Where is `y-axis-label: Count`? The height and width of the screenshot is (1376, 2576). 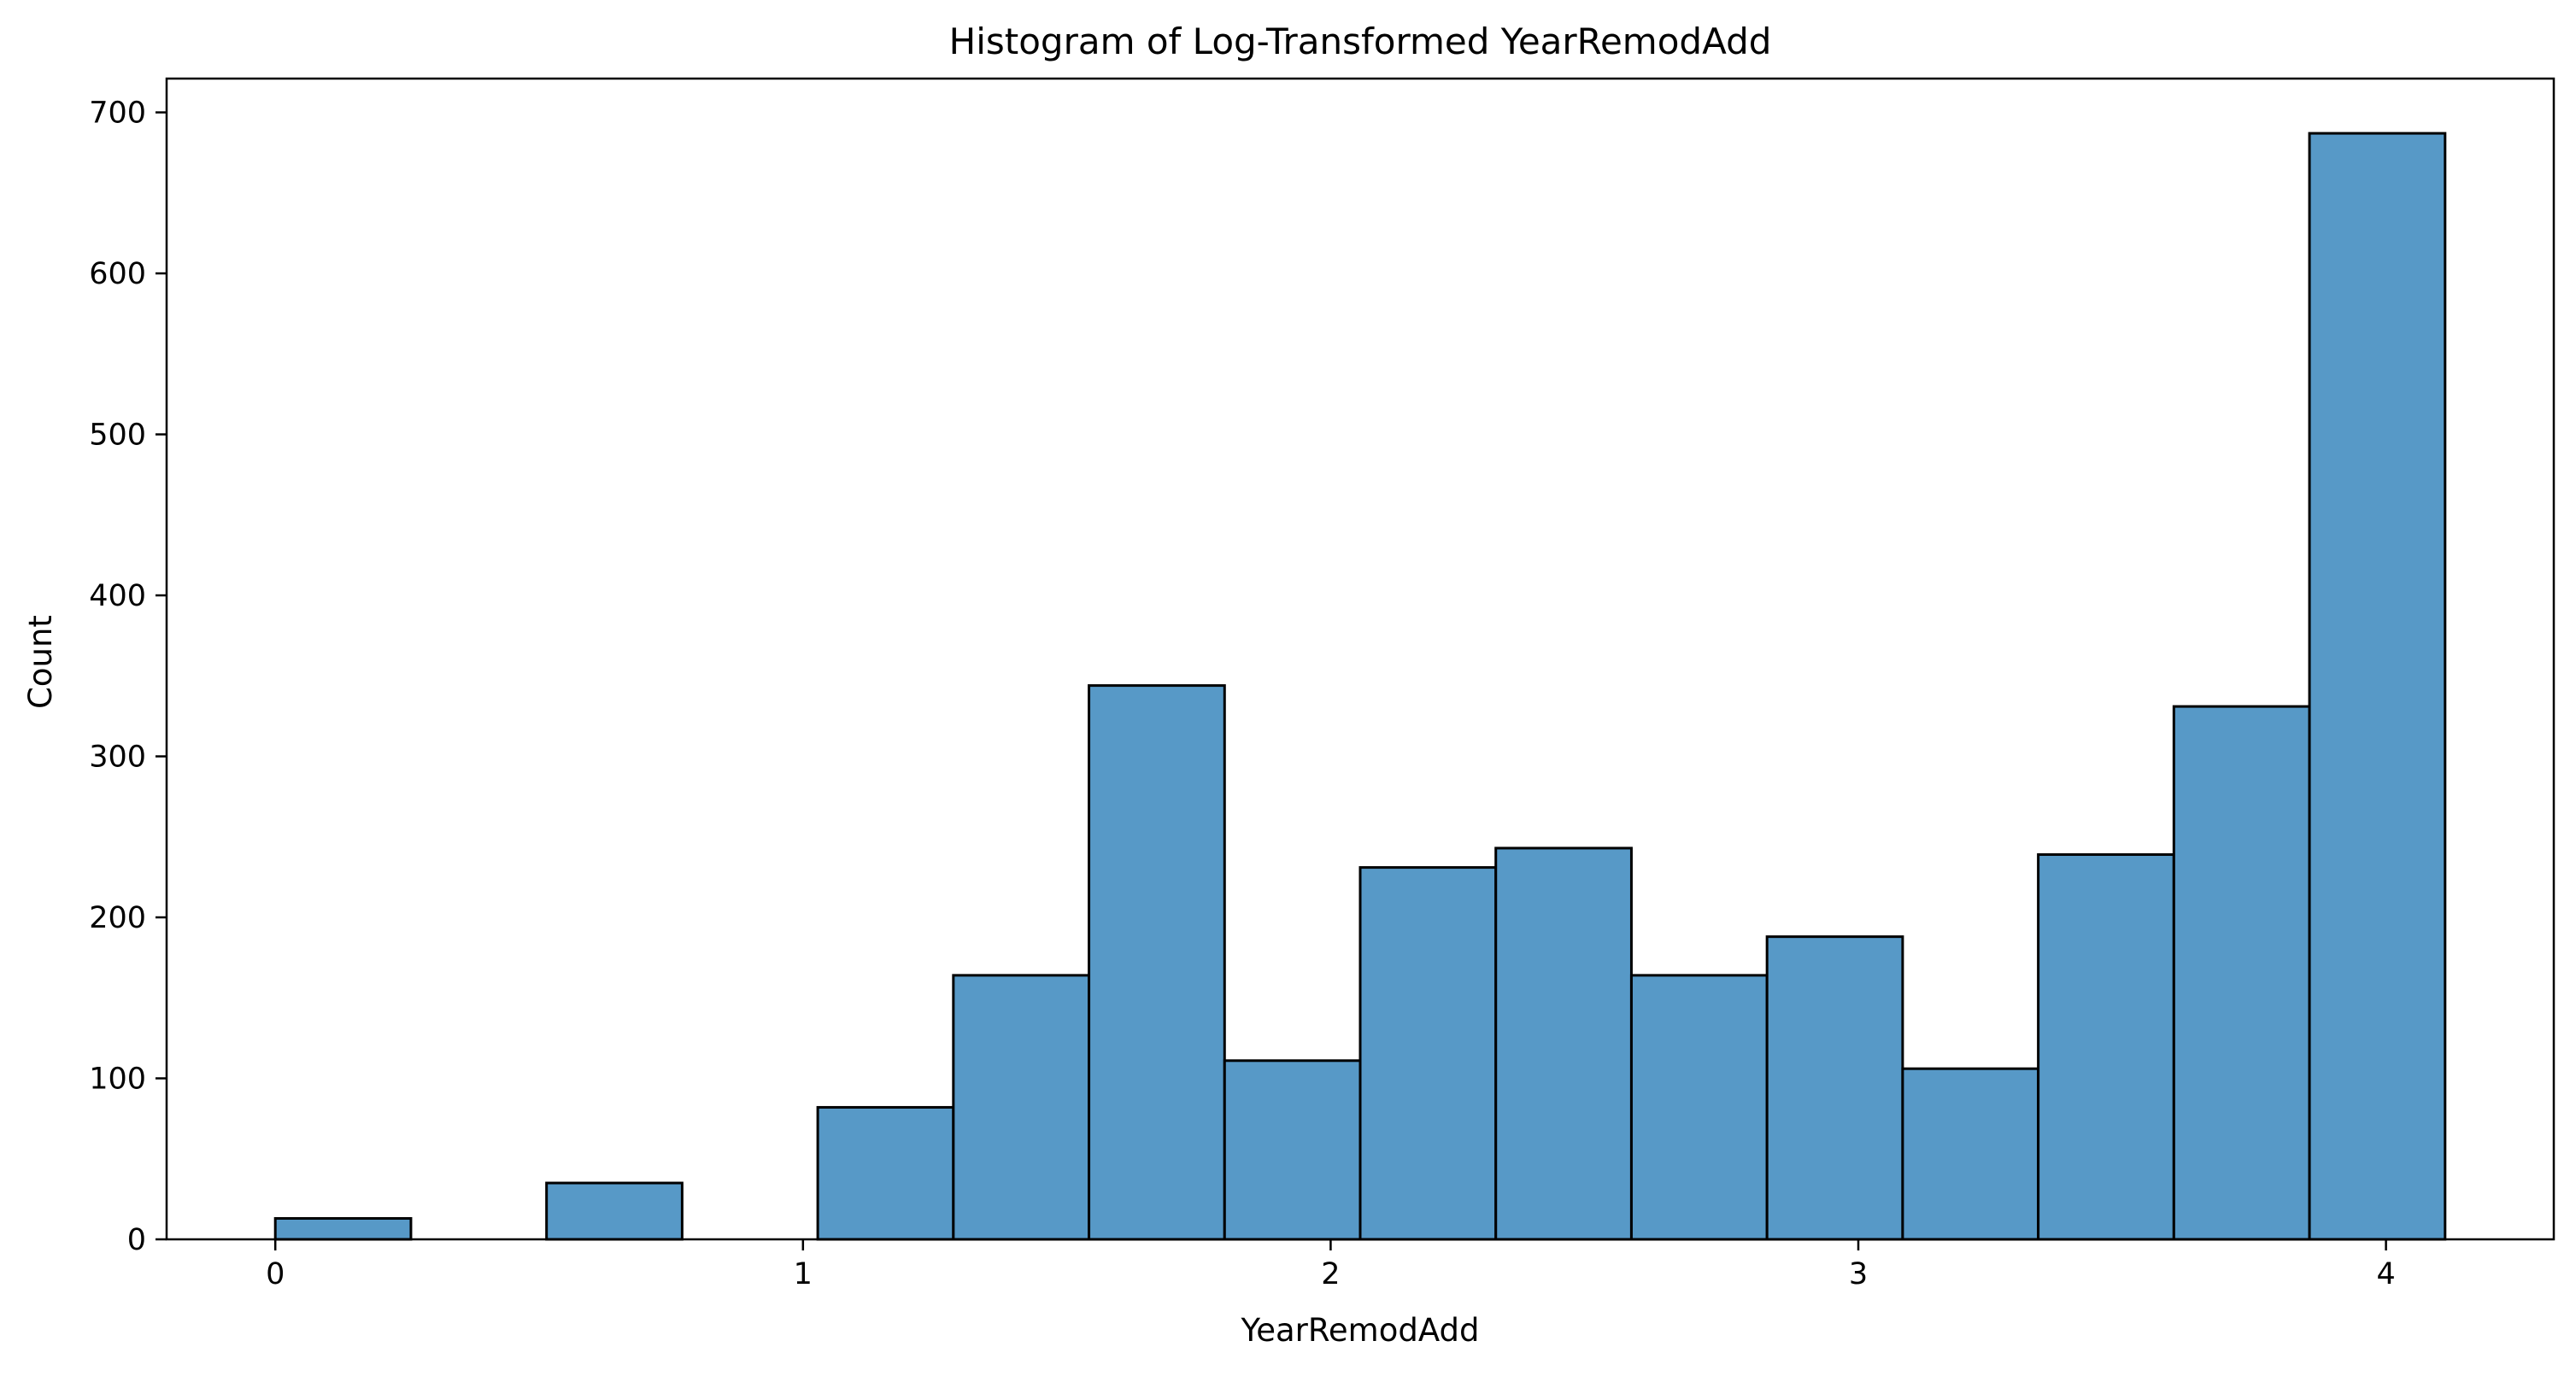
y-axis-label: Count is located at coordinates (40, 662).